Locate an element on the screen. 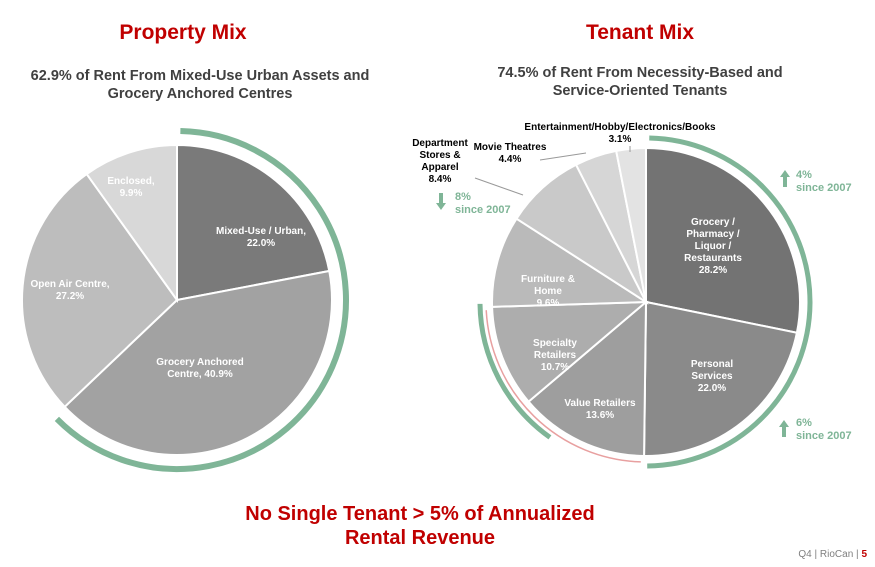  statement-line-1: No Single Tenant > 5% of Annualized is located at coordinates (420, 514).